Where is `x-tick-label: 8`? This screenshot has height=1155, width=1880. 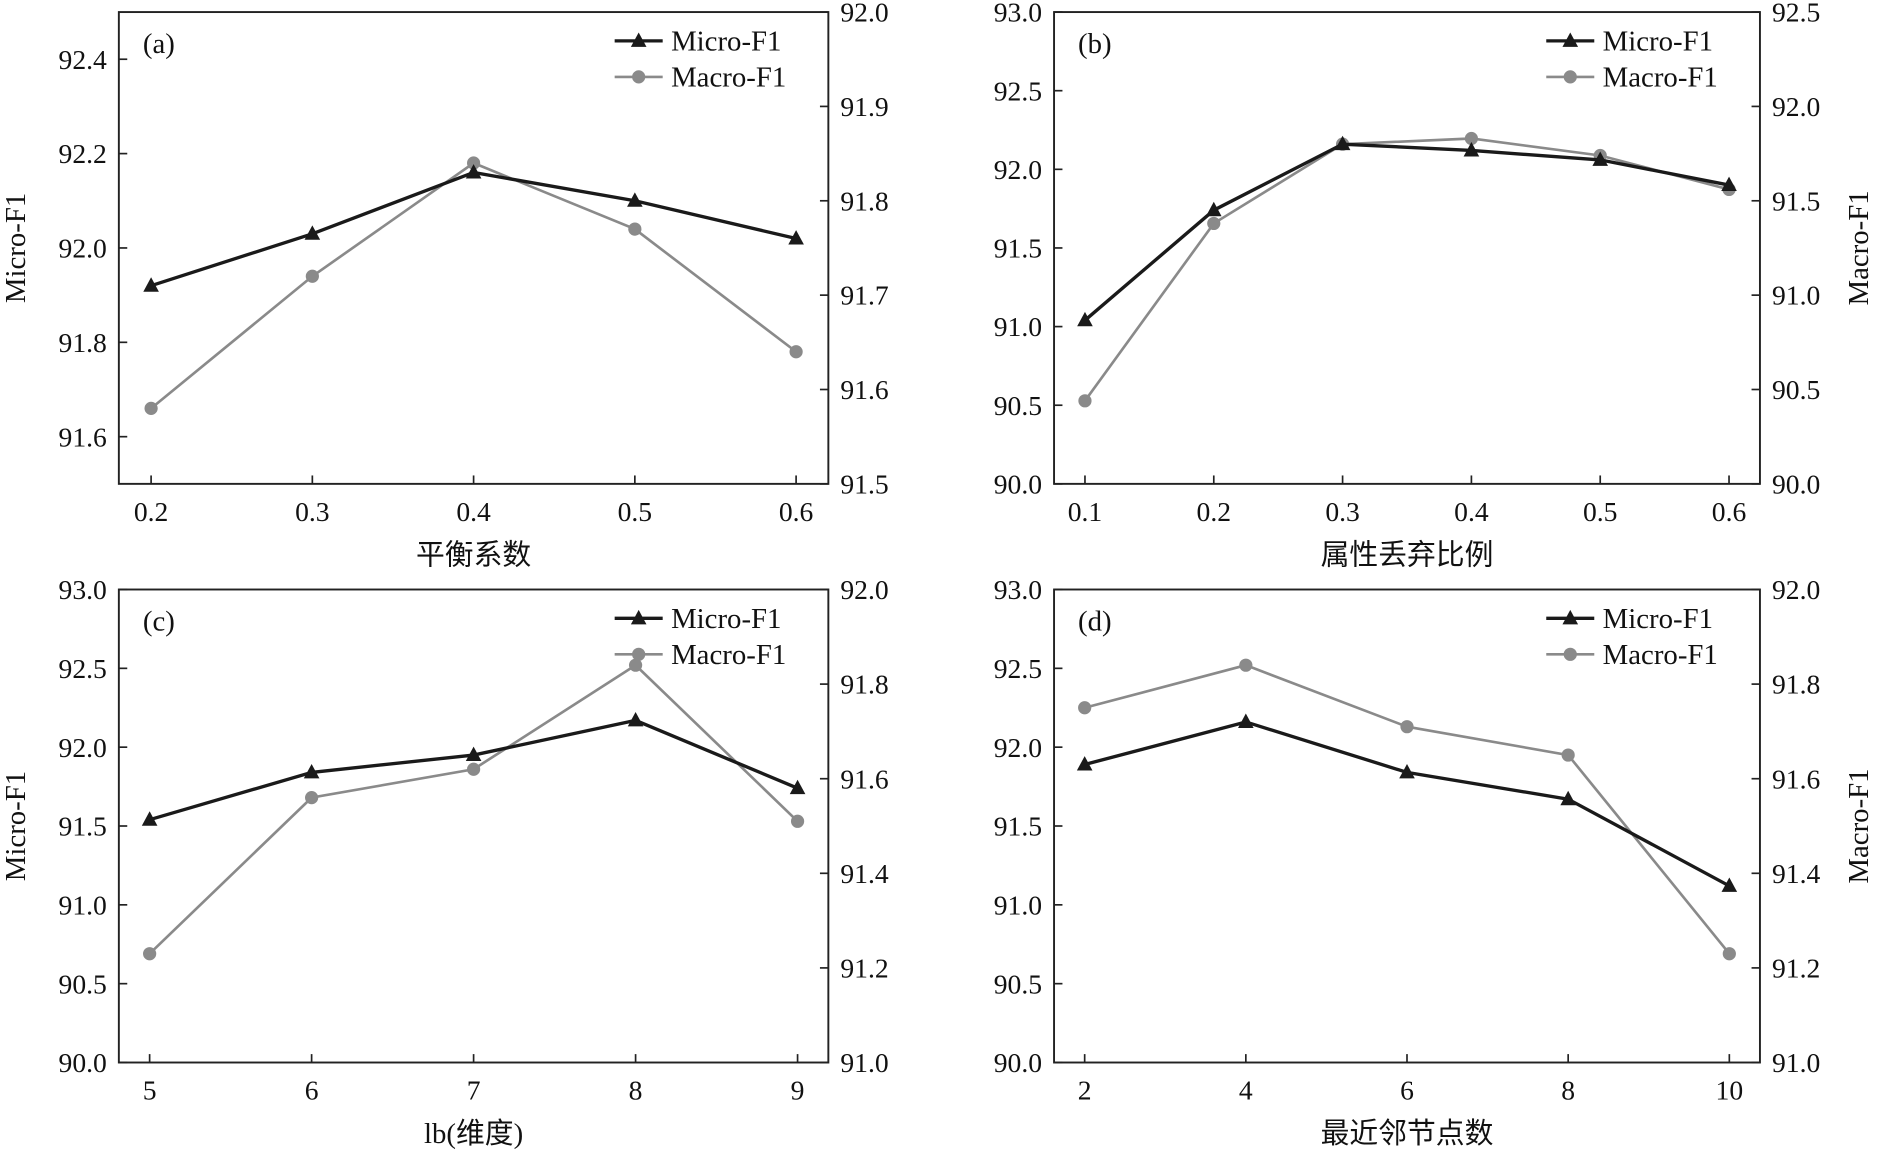
x-tick-label: 8 is located at coordinates (1568, 1090).